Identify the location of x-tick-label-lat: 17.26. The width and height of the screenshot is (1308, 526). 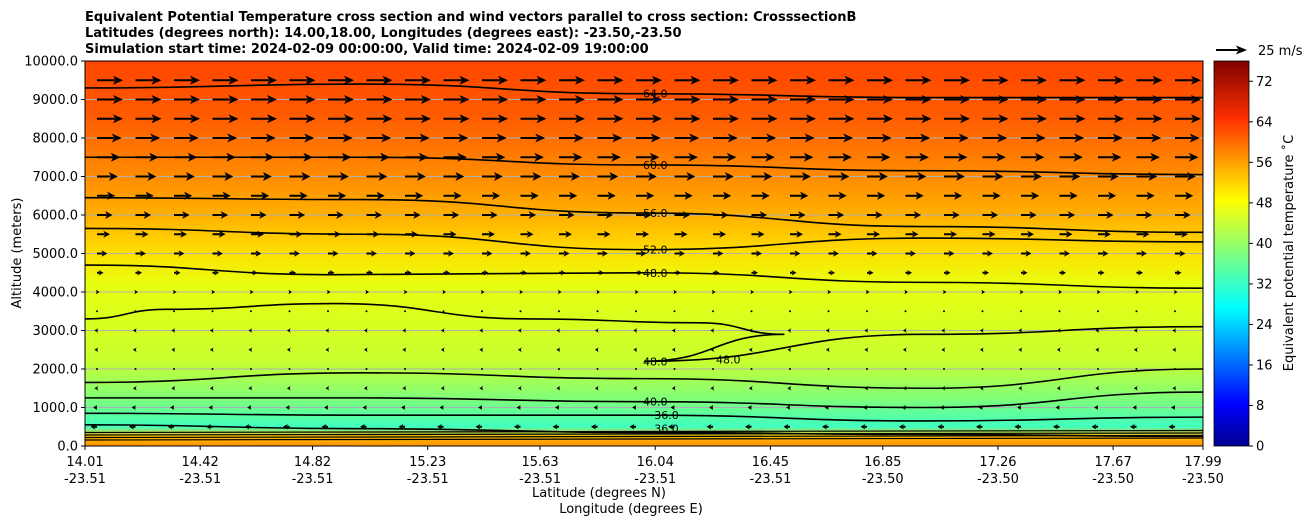
(997, 462).